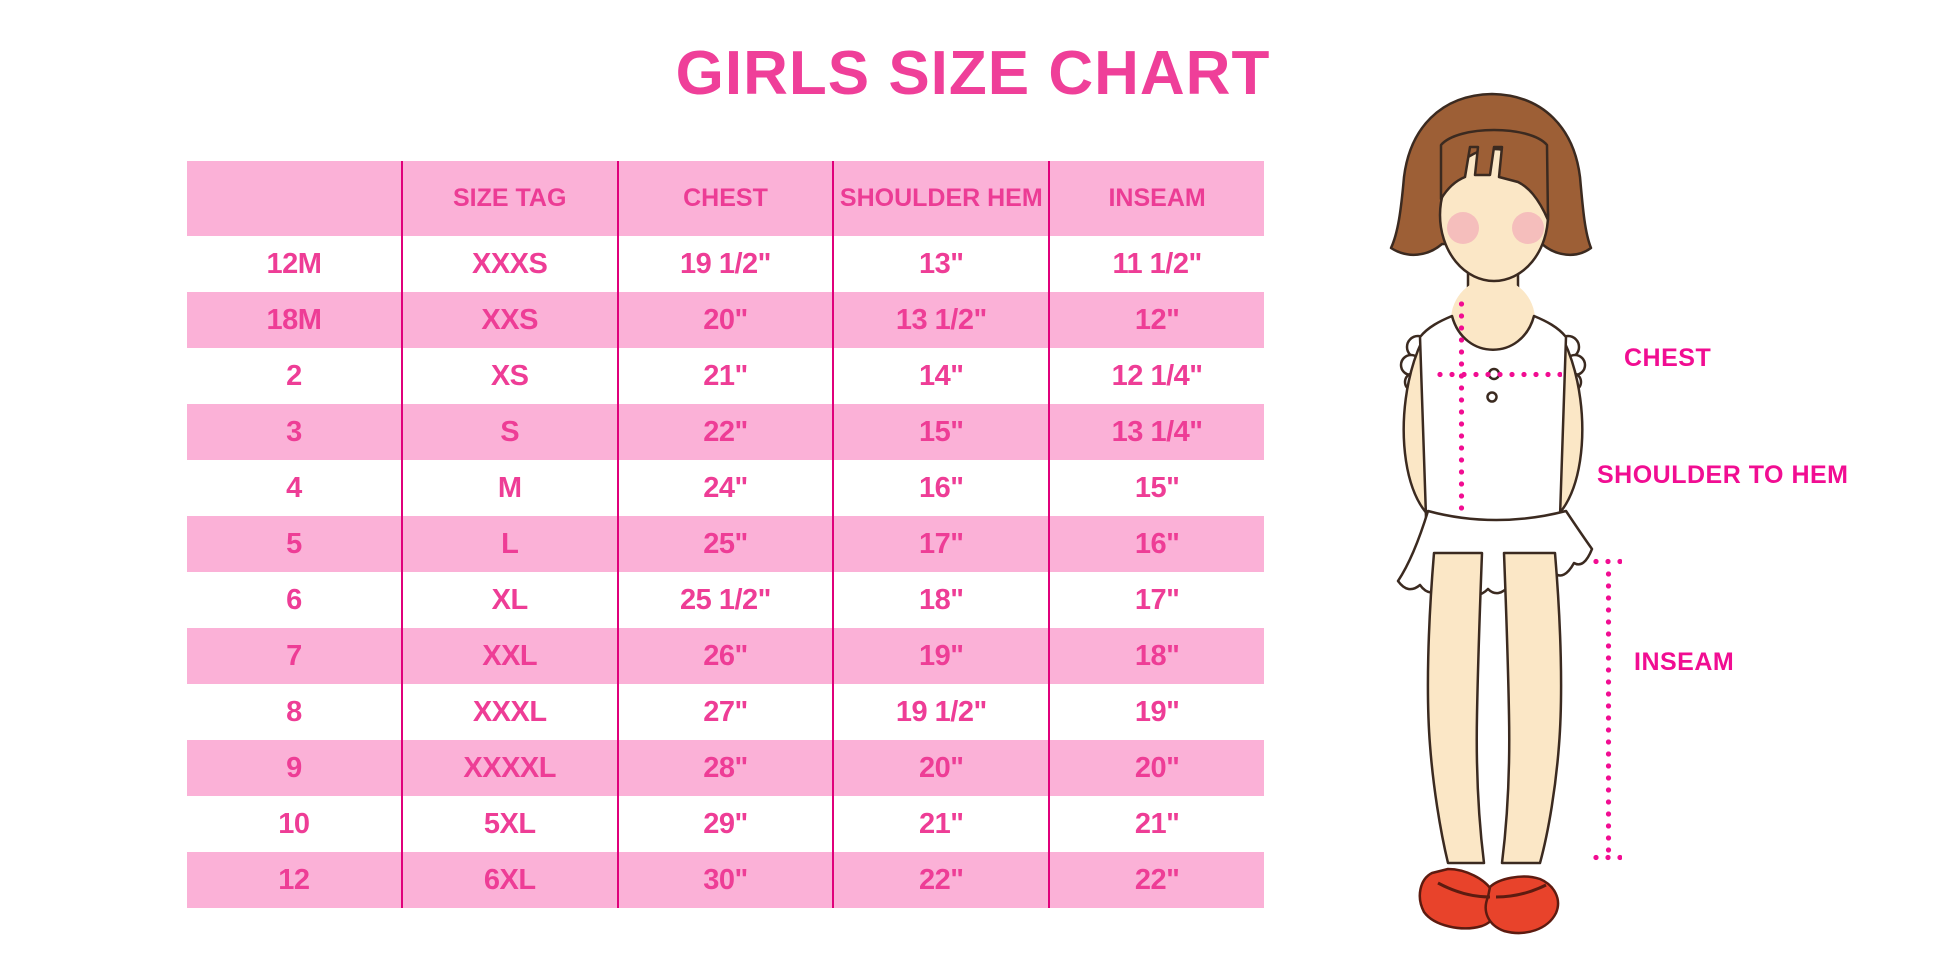 The height and width of the screenshot is (973, 1946). I want to click on table-cell: 13 1/4", so click(1156, 432).